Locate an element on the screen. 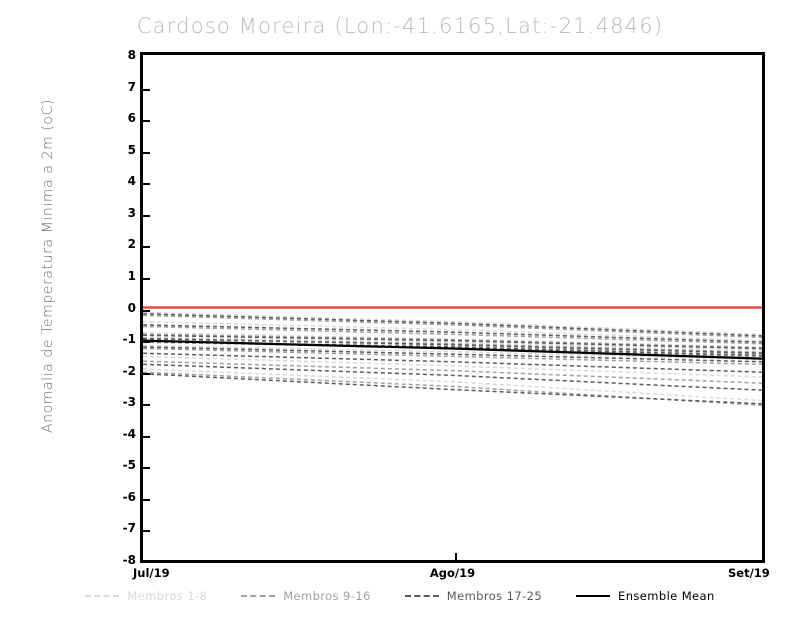 The height and width of the screenshot is (618, 800). y-tick-label: -4 is located at coordinates (129, 433).